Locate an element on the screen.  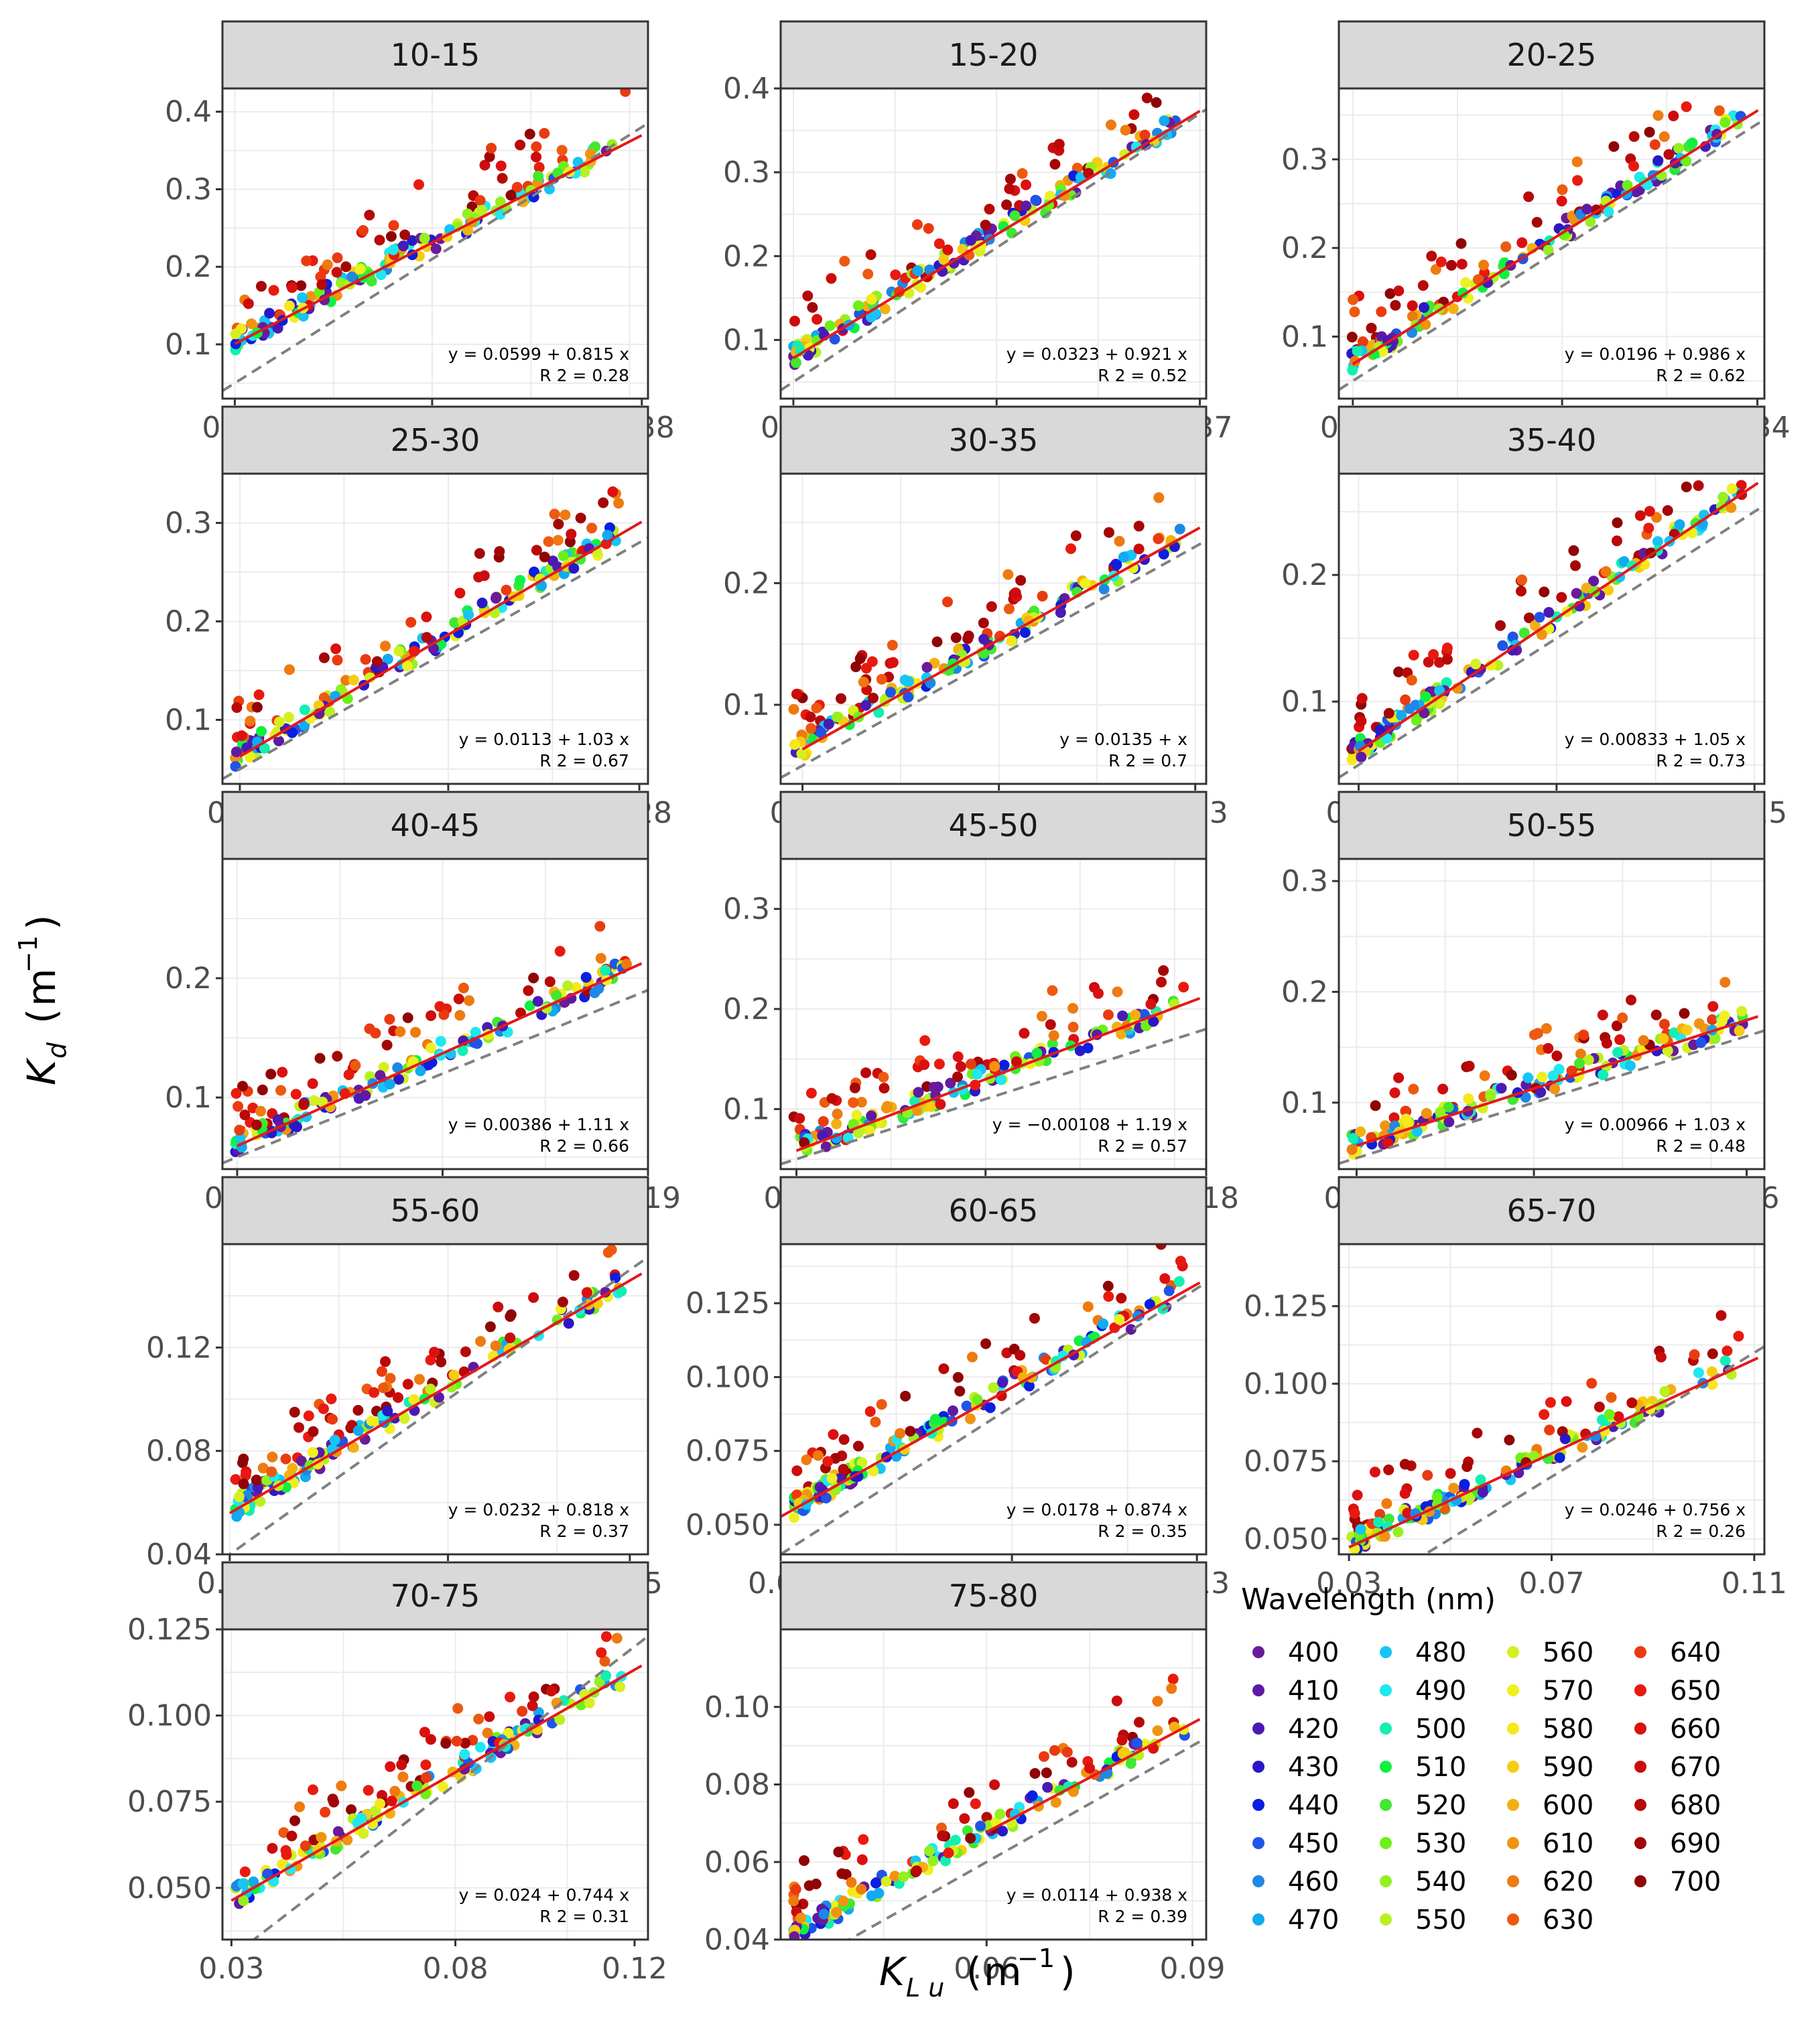
panel-strip-label: 60-65 is located at coordinates (994, 1211).